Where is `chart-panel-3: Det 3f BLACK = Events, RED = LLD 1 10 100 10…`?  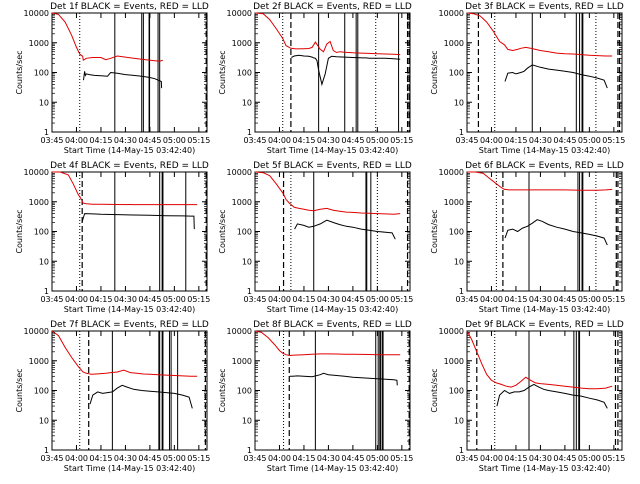 chart-panel-3: Det 3f BLACK = Events, RED = LLD 1 10 100 10… is located at coordinates (527, 78).